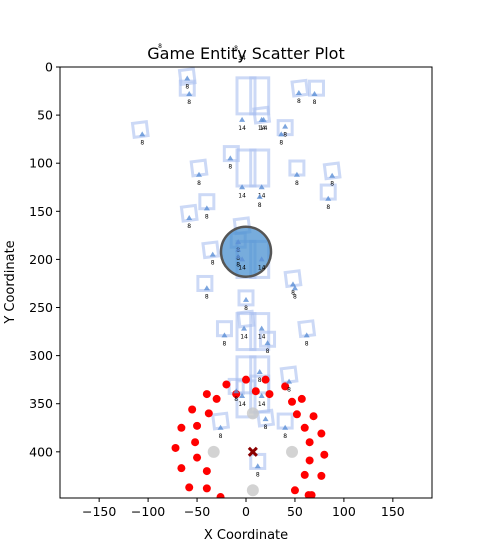  What do you see at coordinates (41, 355) in the screenshot?
I see `y-tick-label: 300` at bounding box center [41, 355].